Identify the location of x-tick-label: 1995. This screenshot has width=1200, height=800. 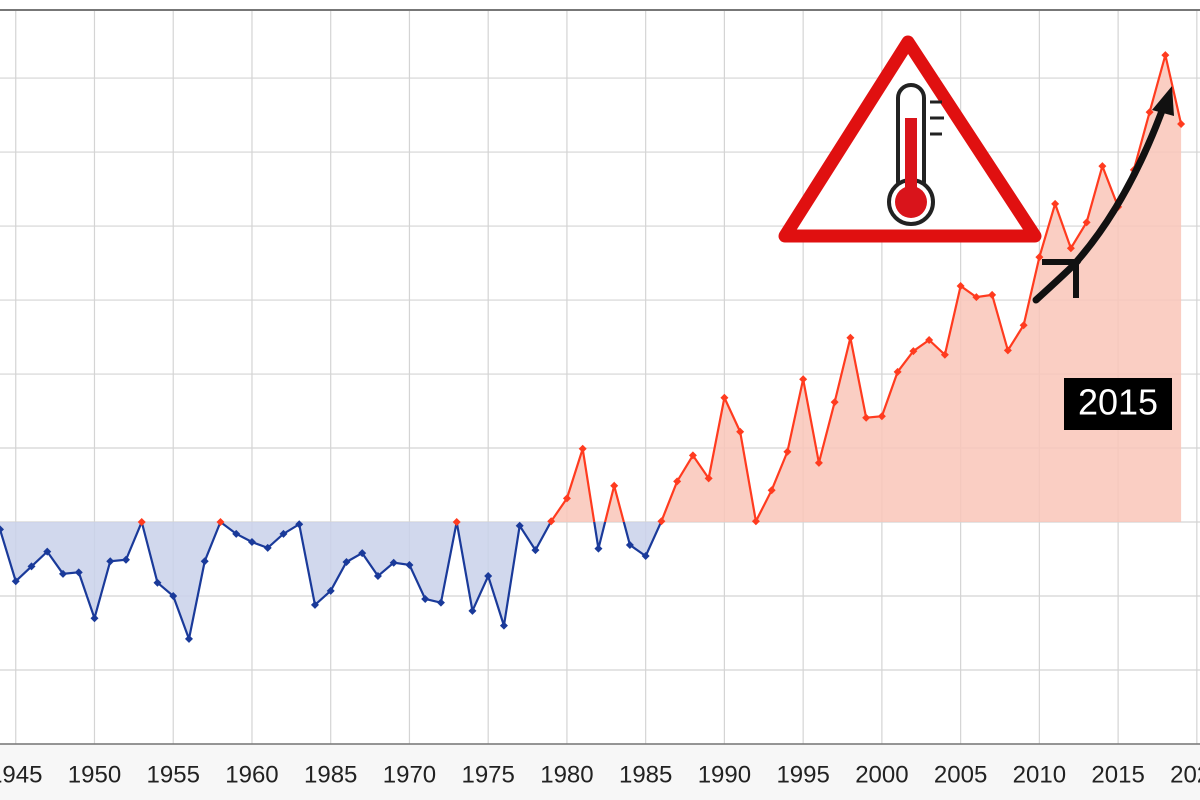
(802, 774).